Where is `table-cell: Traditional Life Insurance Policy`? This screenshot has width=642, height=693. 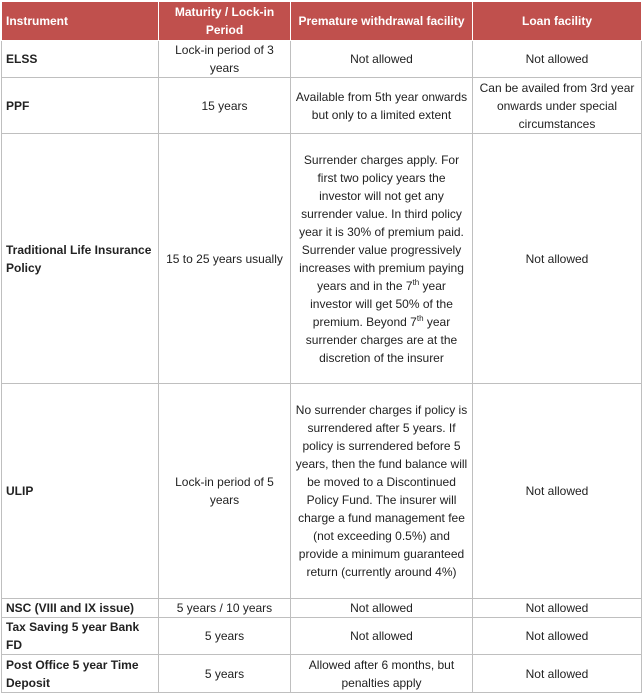
table-cell: Traditional Life Insurance Policy is located at coordinates (80, 258).